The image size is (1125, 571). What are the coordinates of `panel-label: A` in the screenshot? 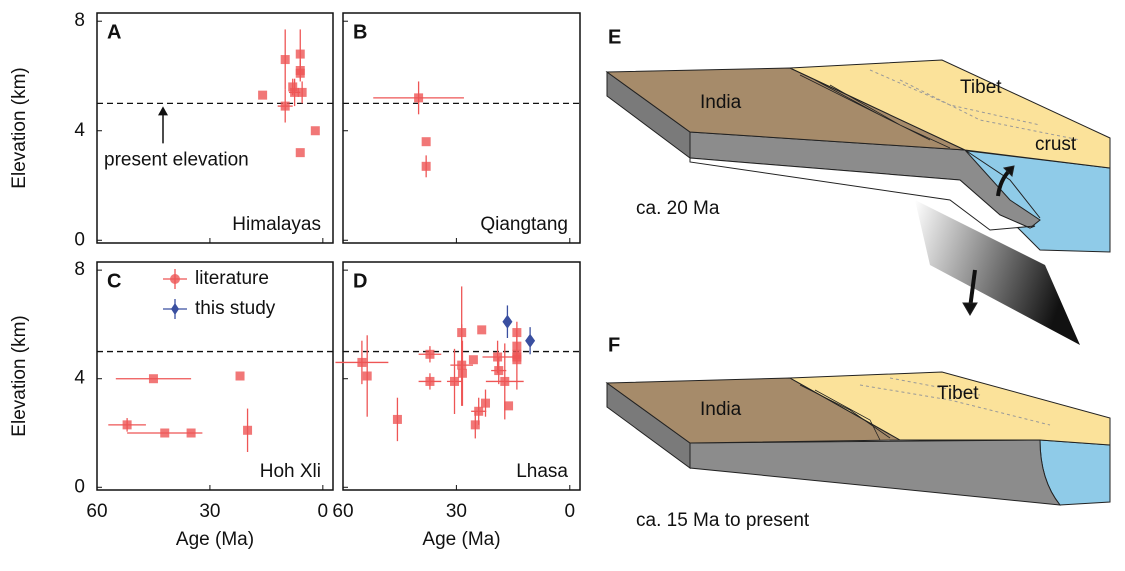 It's located at (114, 32).